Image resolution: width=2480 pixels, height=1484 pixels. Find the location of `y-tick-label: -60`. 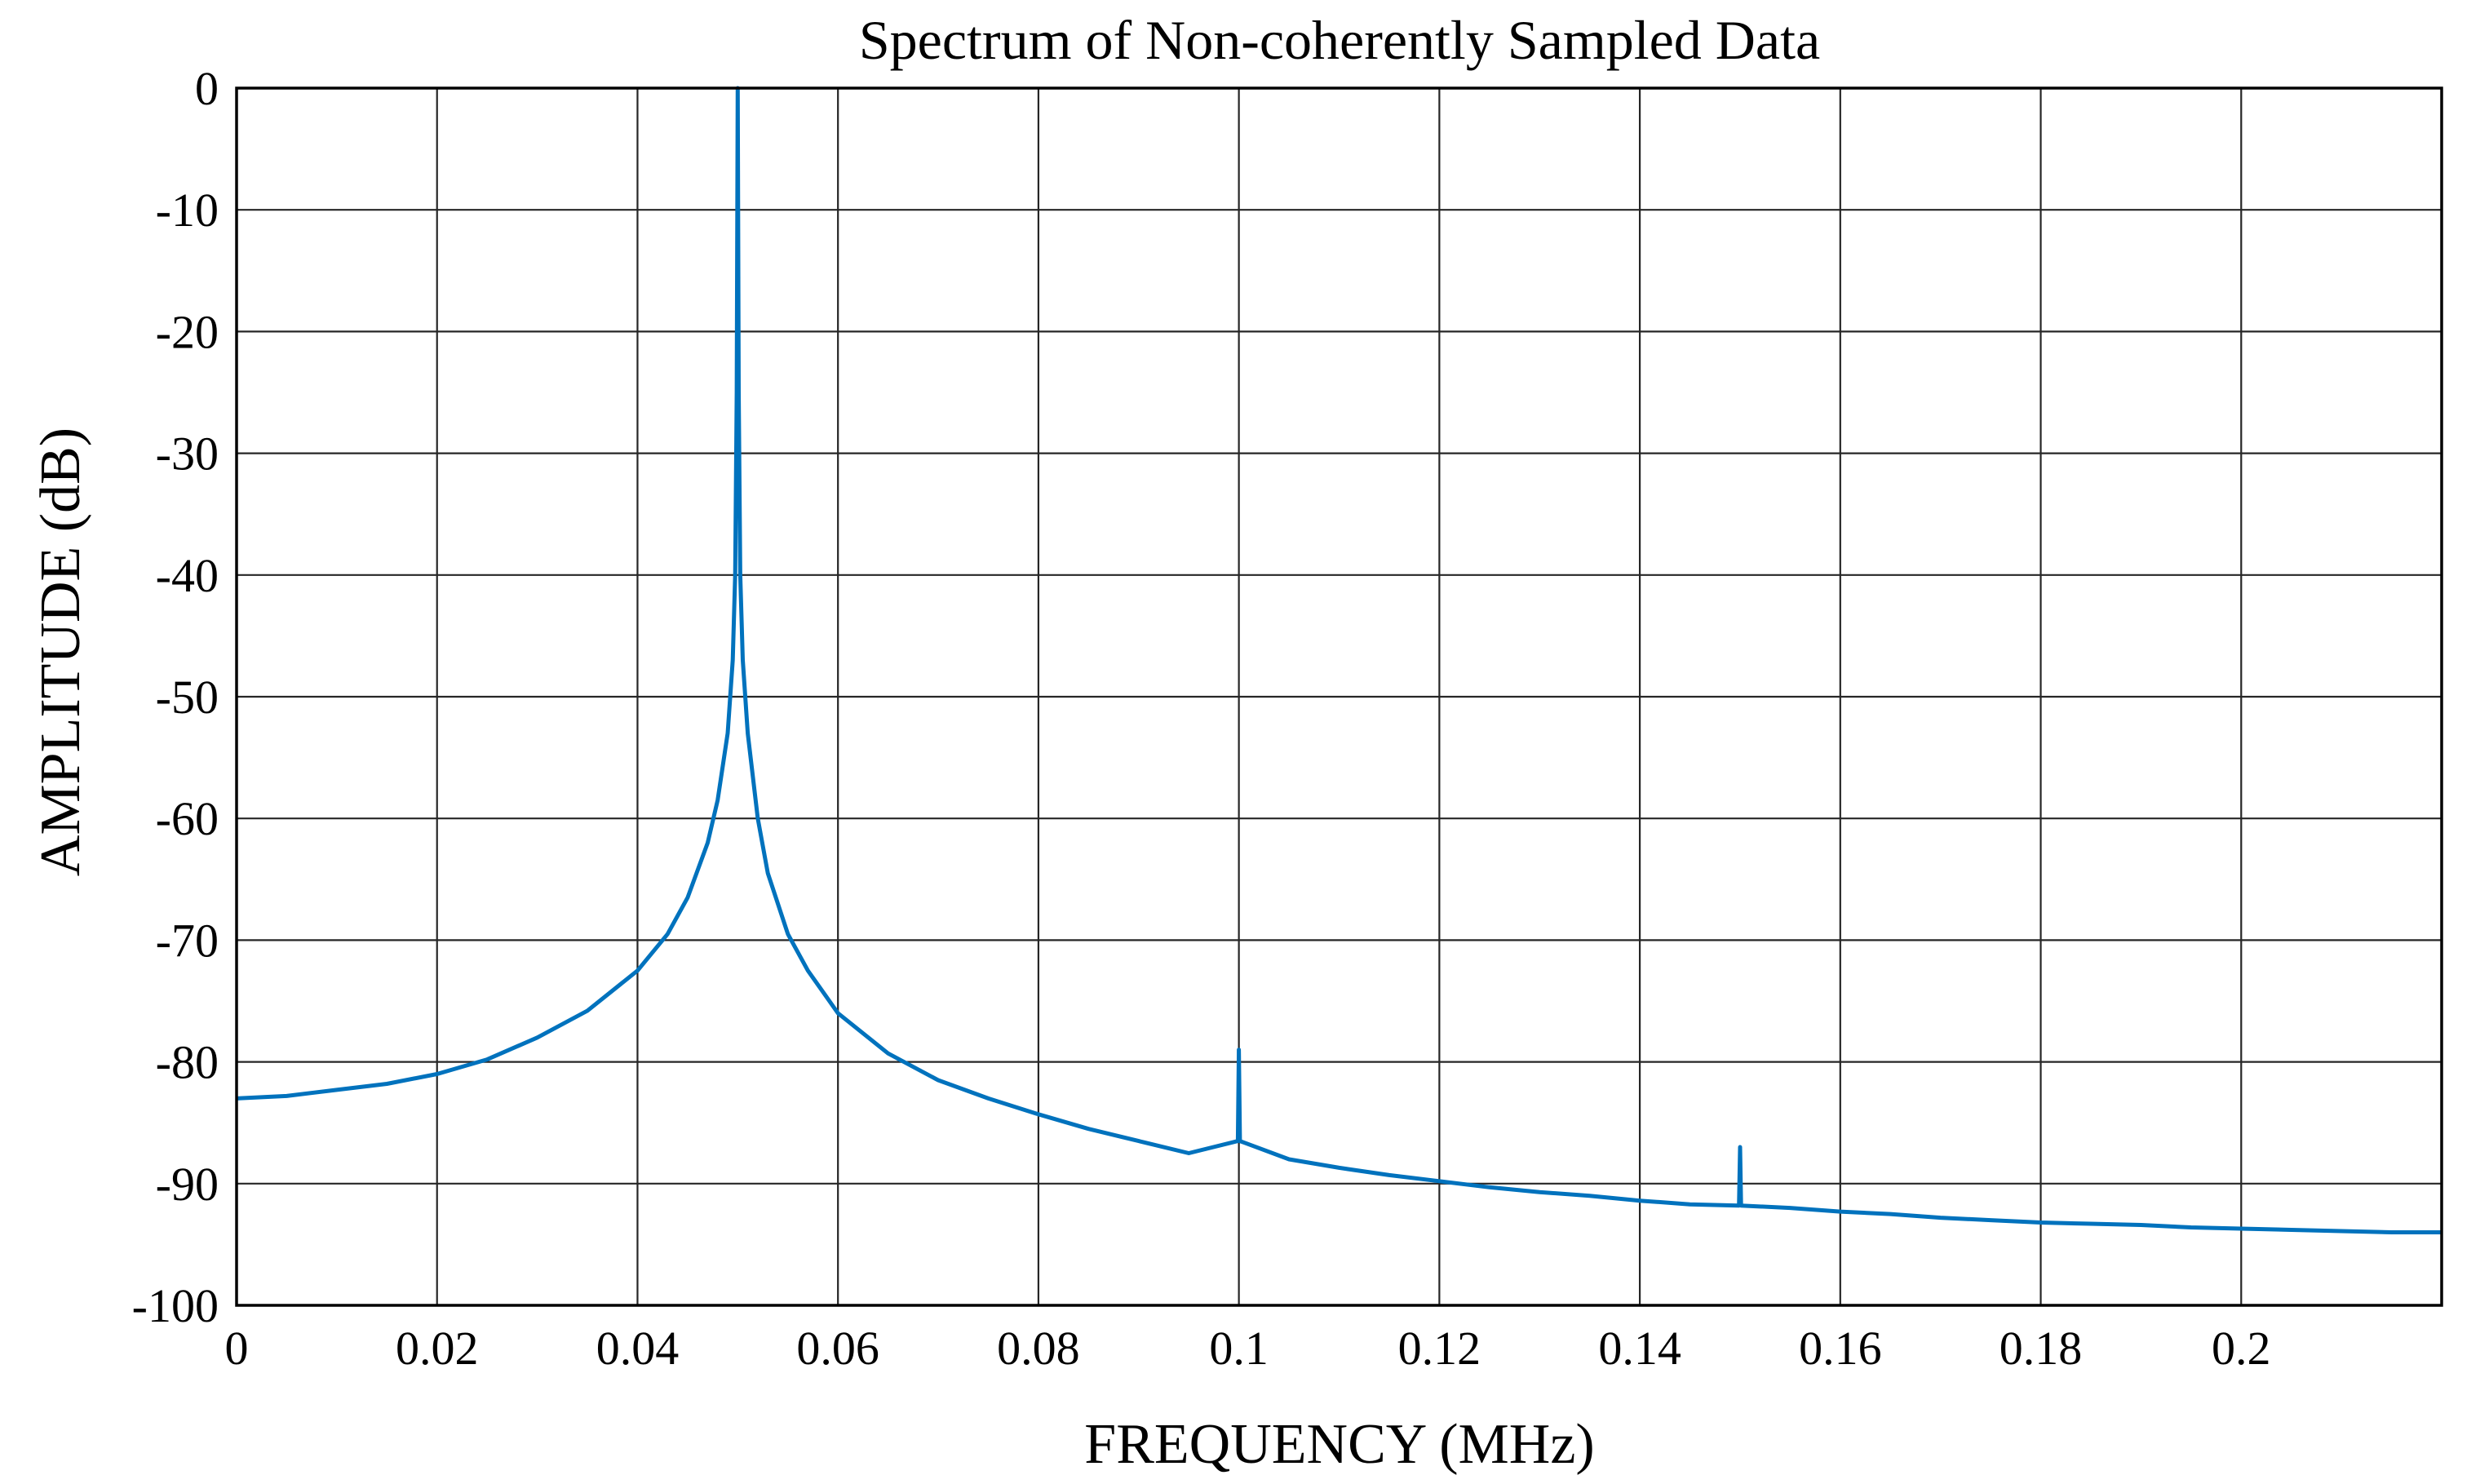

y-tick-label: -60 is located at coordinates (187, 818).